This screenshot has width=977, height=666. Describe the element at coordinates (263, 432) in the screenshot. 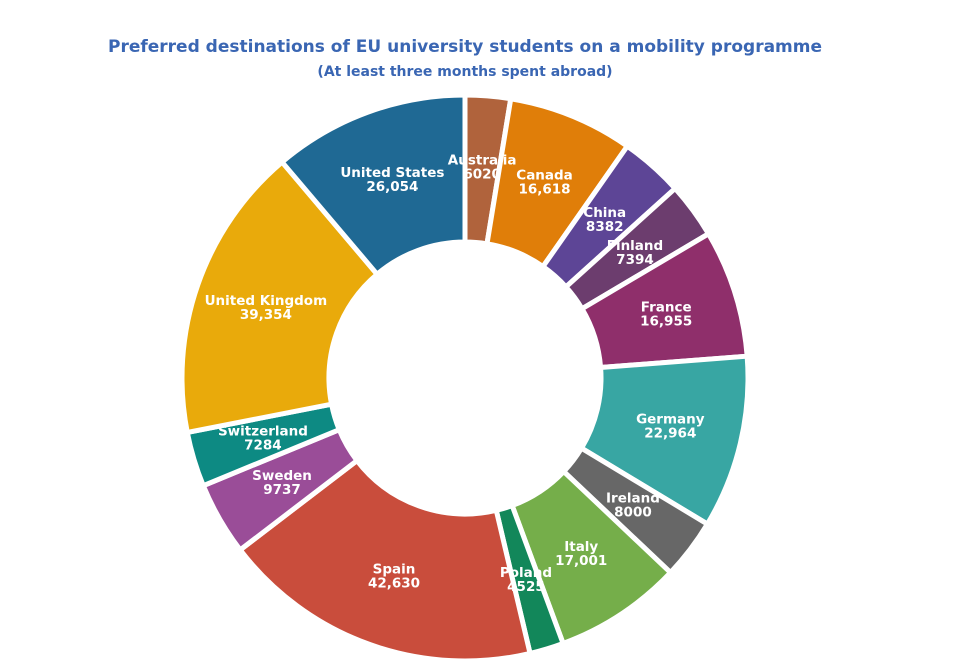

I see `slice-name: Switzerland` at that location.